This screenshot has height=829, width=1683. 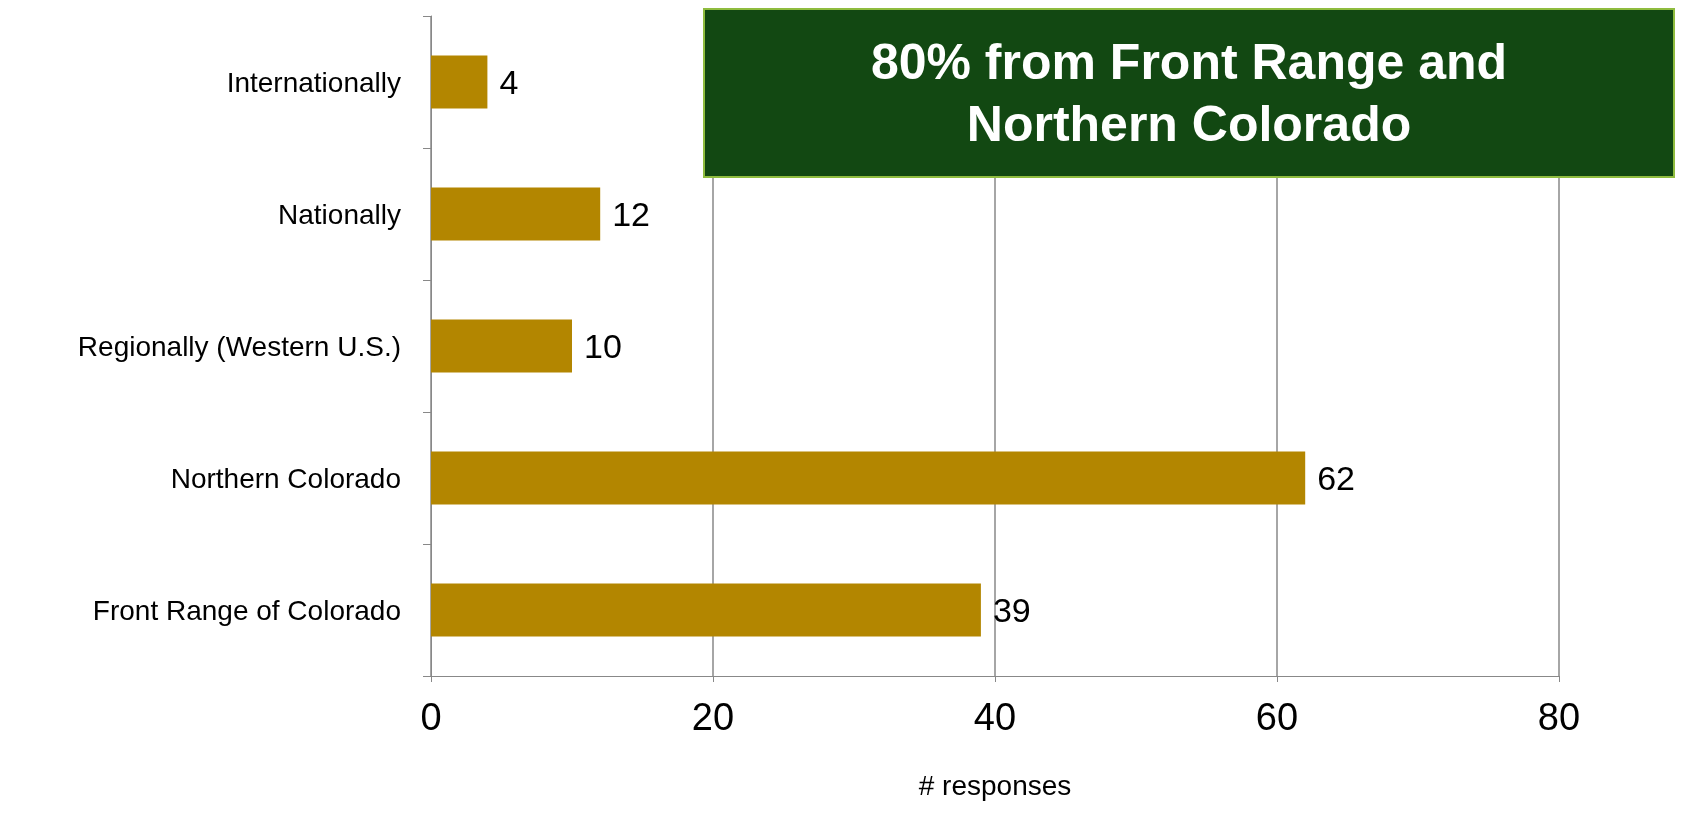 What do you see at coordinates (713, 717) in the screenshot?
I see `x-tick-label: 20` at bounding box center [713, 717].